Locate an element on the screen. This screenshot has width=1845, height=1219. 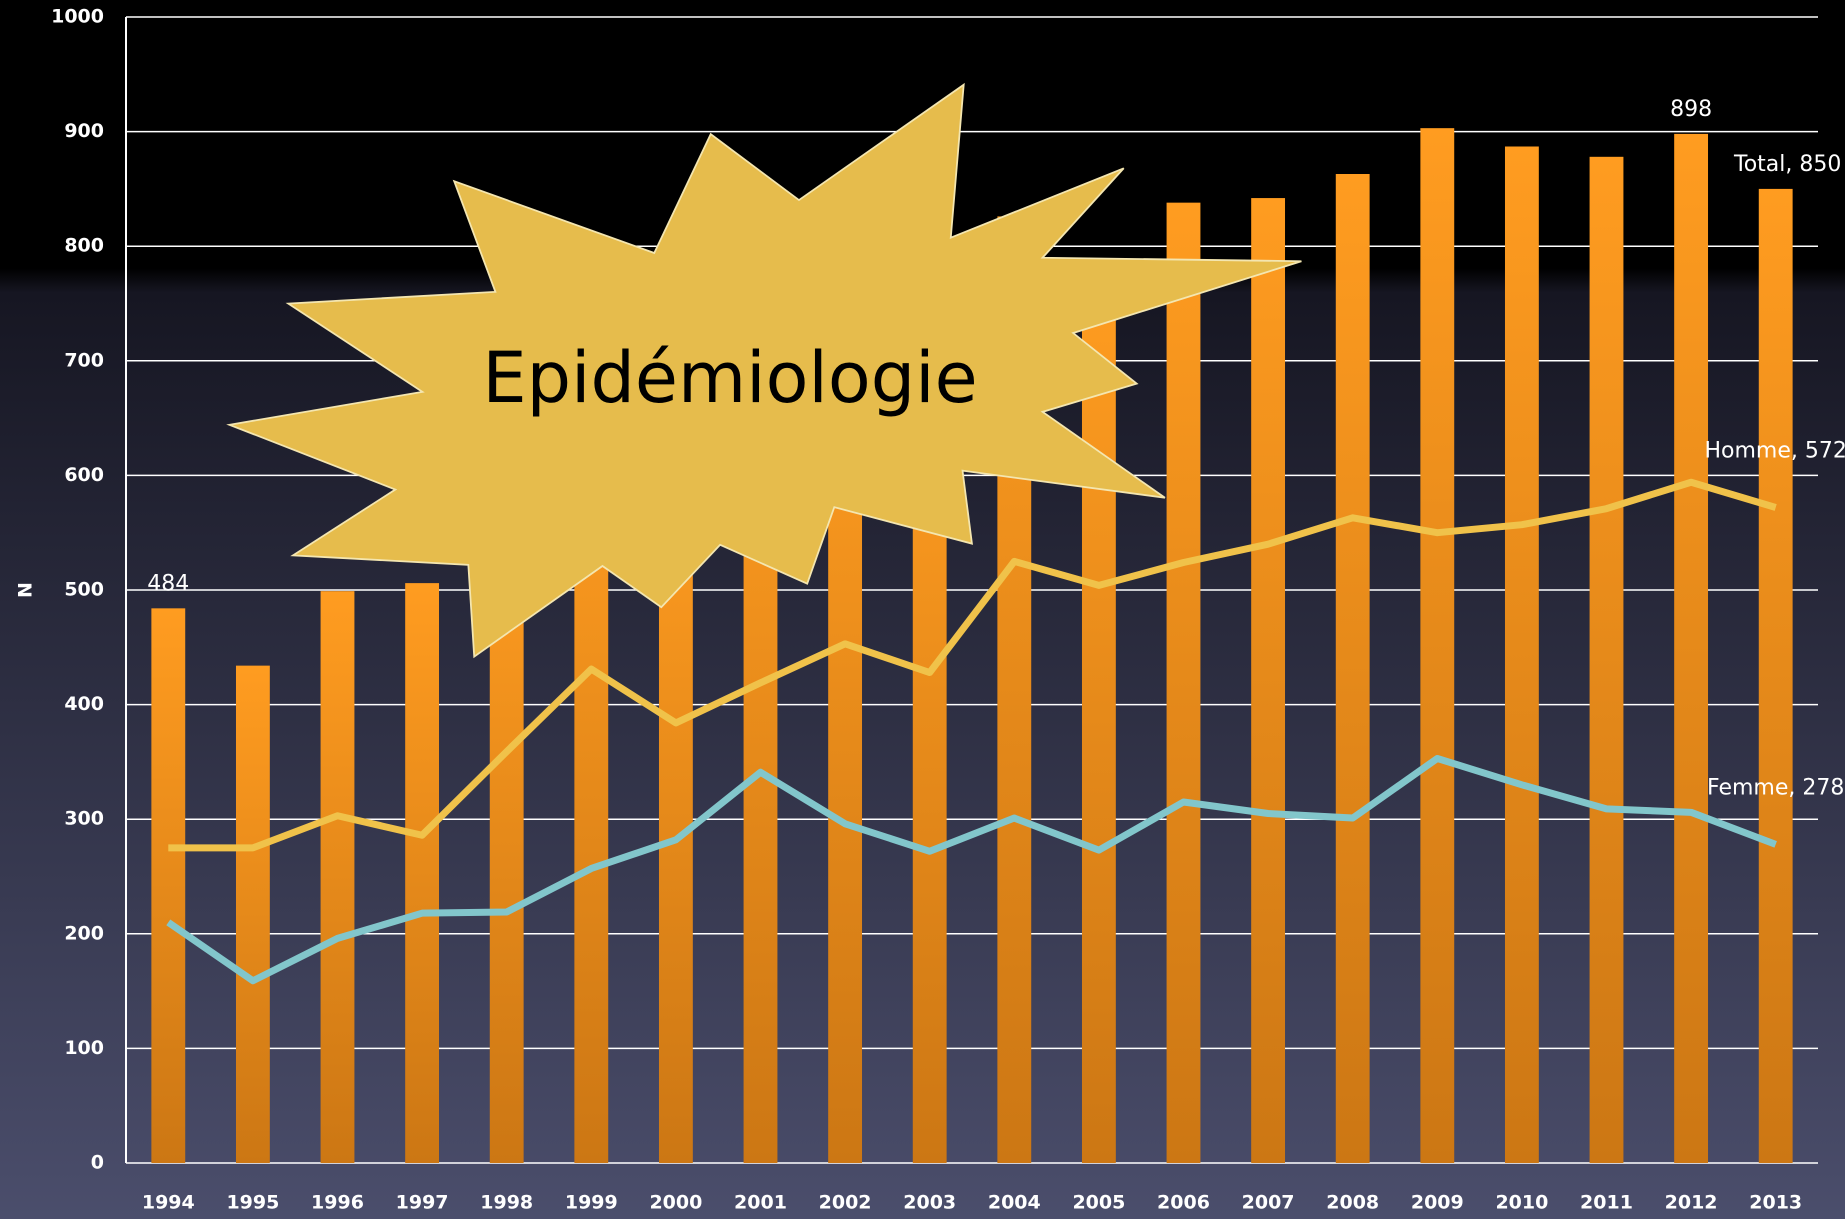
x-tick-label: 1995 is located at coordinates (252, 1203).